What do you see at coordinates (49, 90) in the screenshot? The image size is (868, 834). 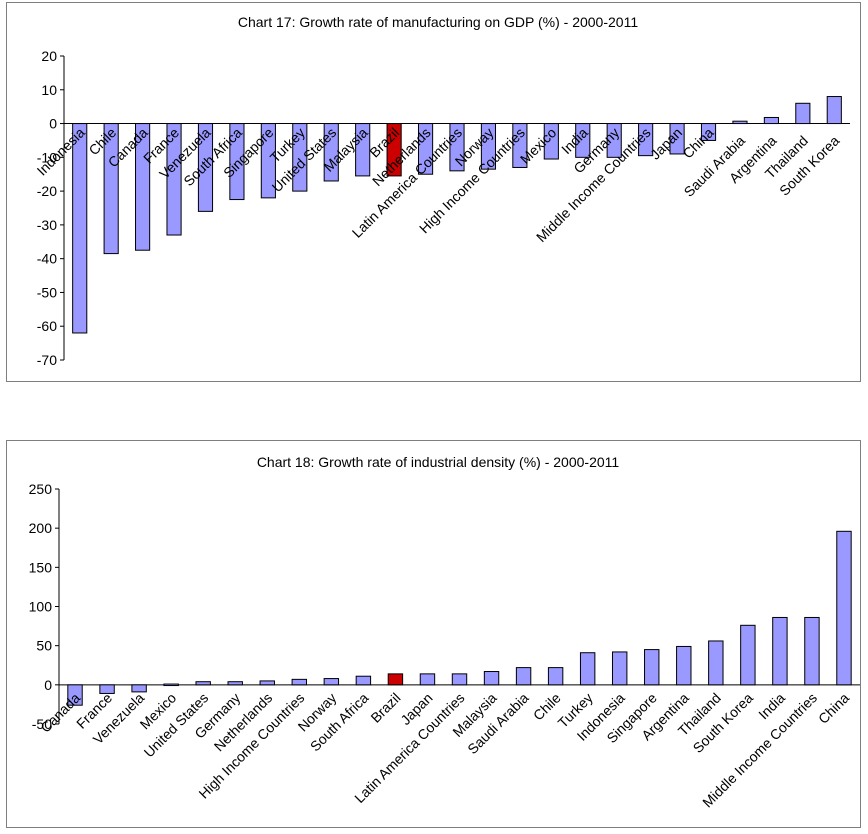 I see `chart-17-y-tick-label: 10` at bounding box center [49, 90].